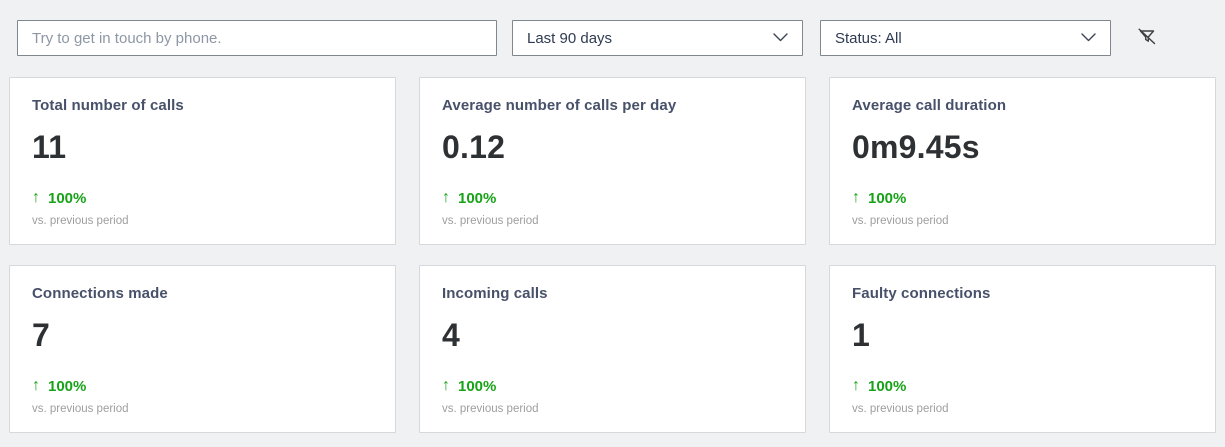 This screenshot has width=1225, height=447. I want to click on clear-filters-button, so click(1147, 38).